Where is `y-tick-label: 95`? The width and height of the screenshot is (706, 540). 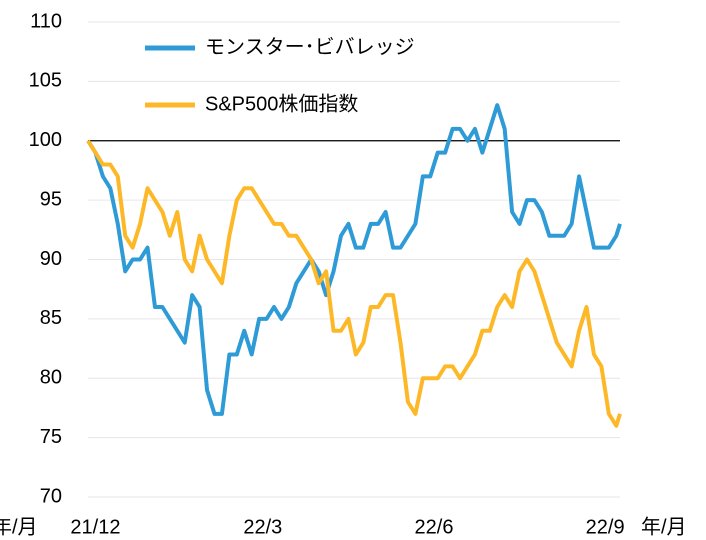 y-tick-label: 95 is located at coordinates (51, 199).